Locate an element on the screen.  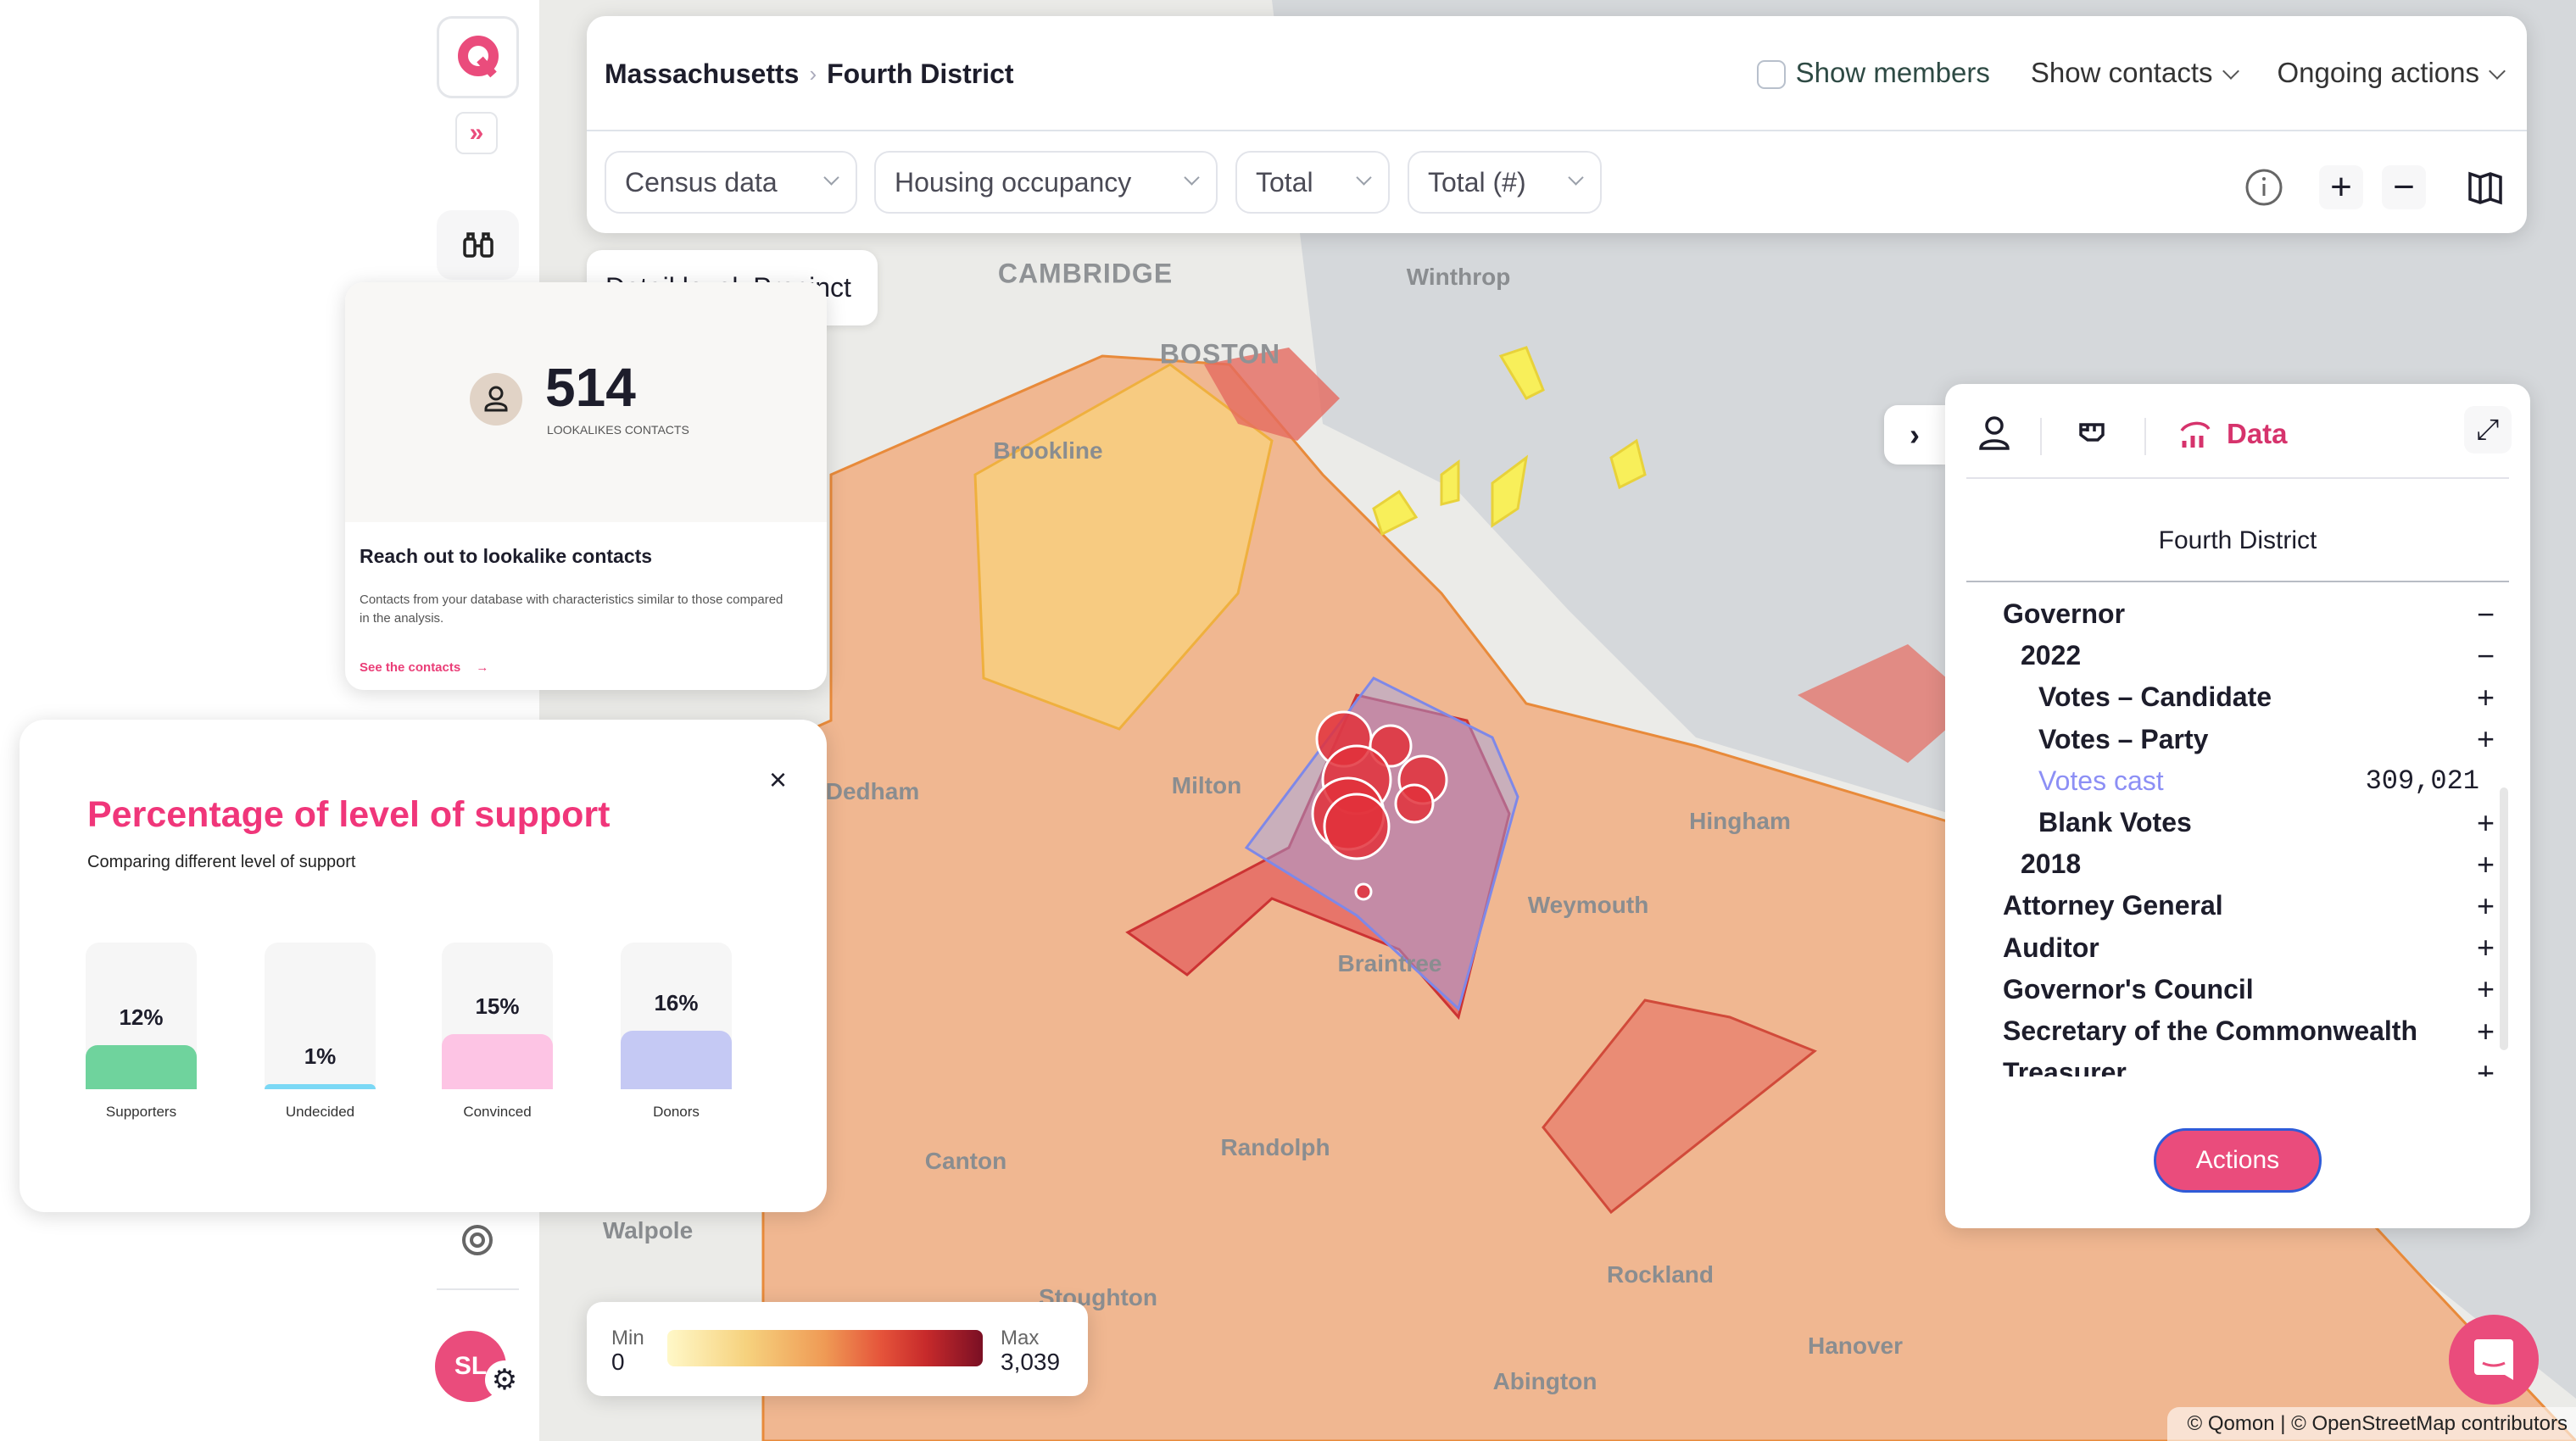
legend-min-label: Min is located at coordinates (627, 1338).